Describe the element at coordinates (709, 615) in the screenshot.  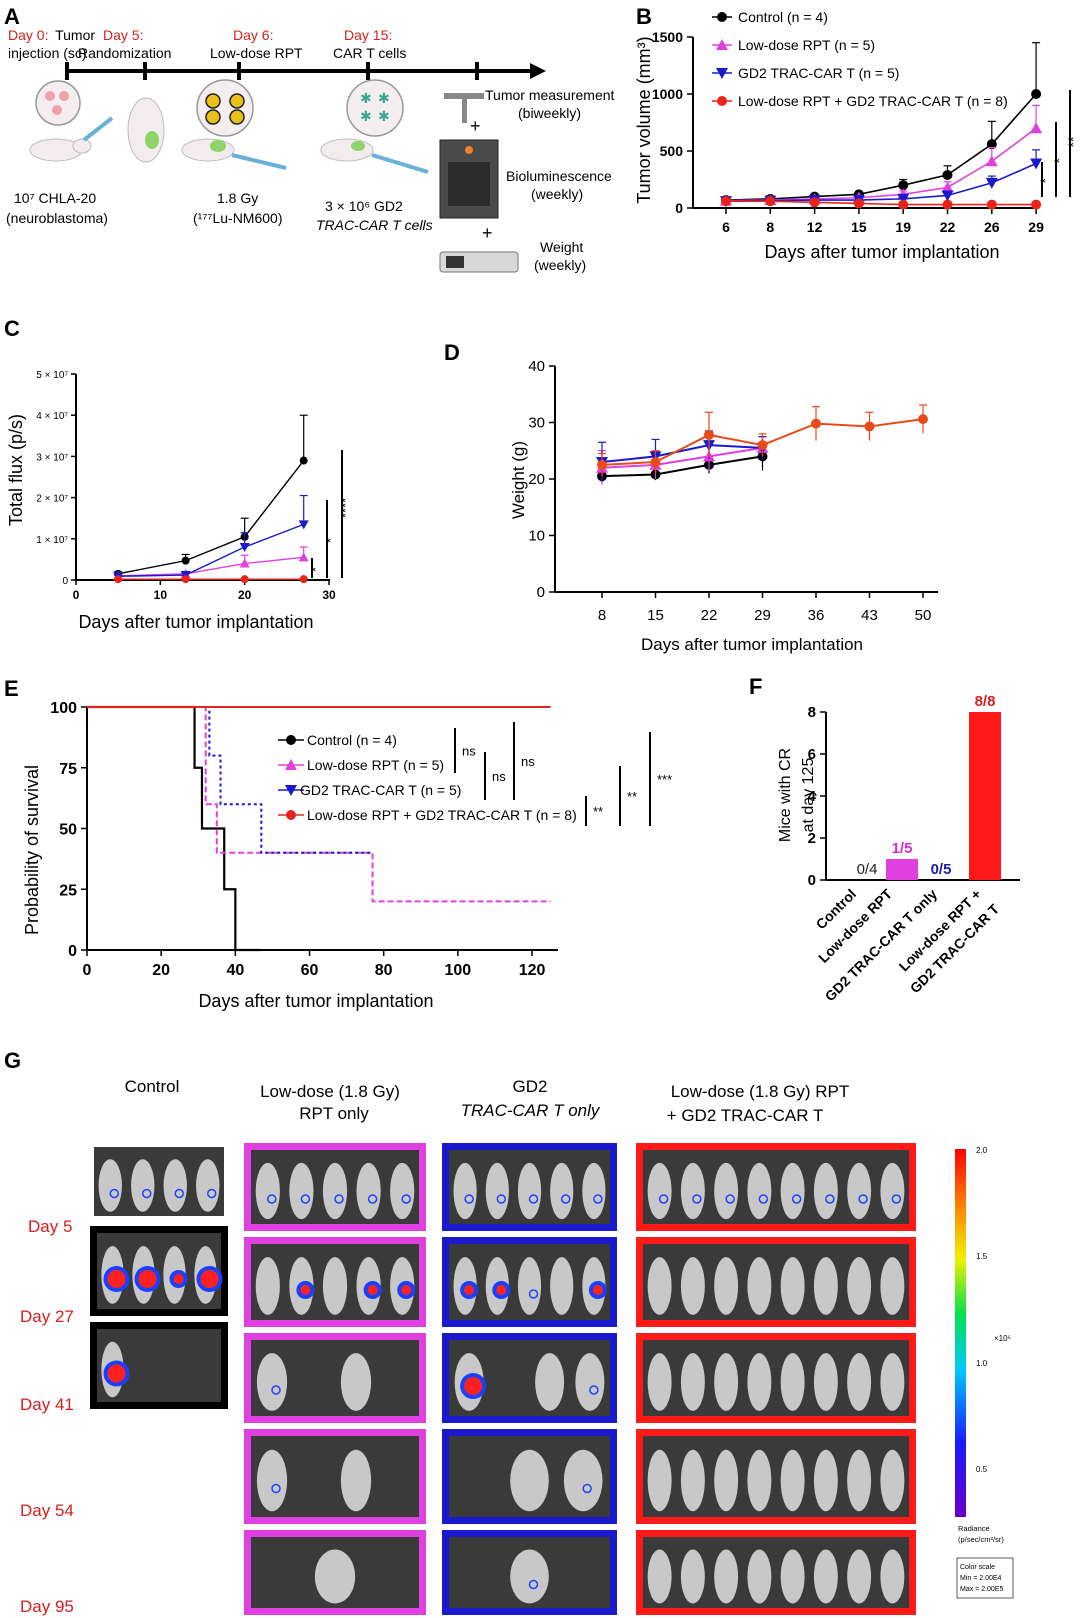
I see `x-tick-label: 22` at that location.